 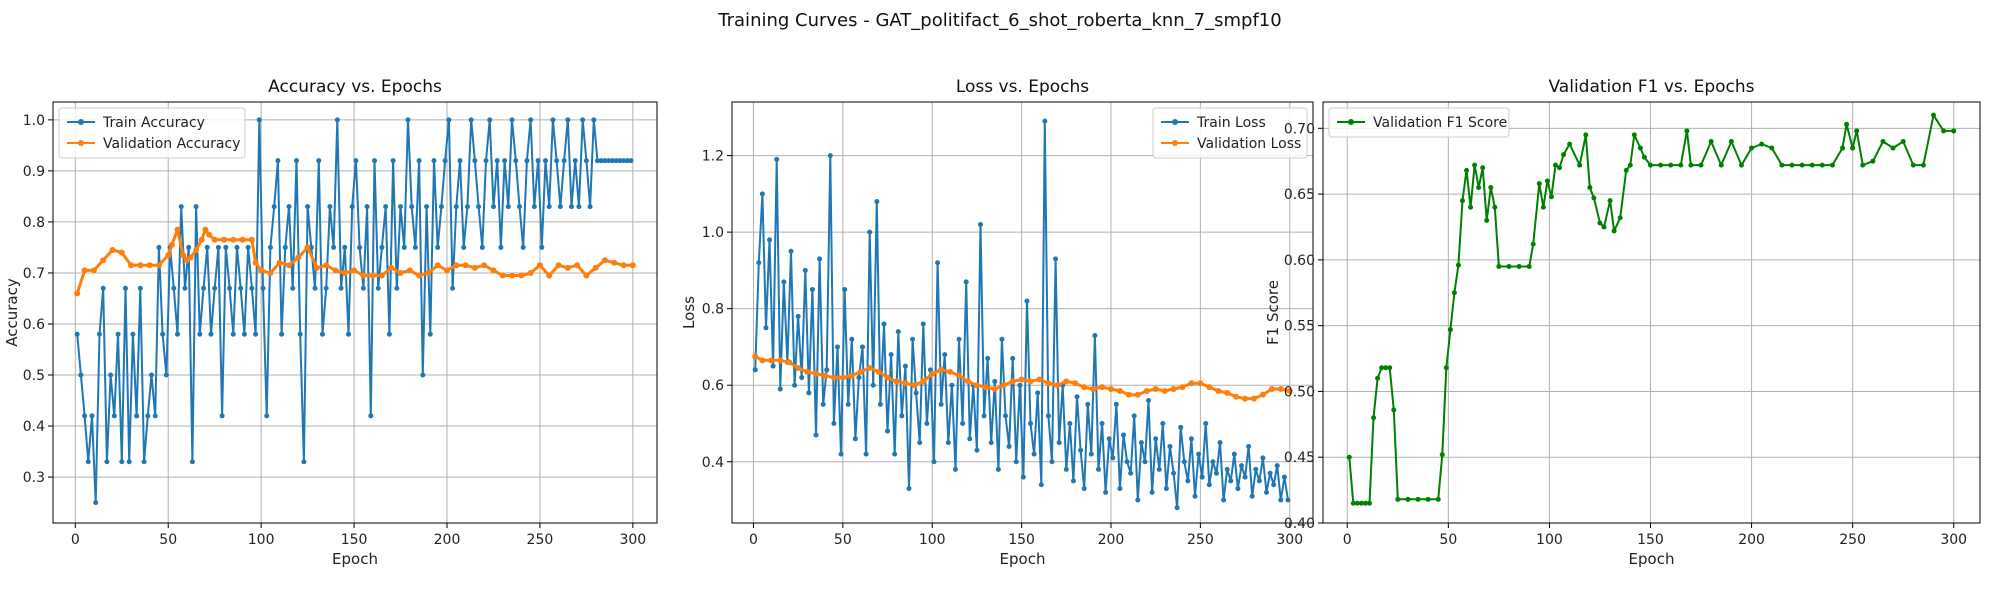 What do you see at coordinates (34, 427) in the screenshot?
I see `y-tick-label: 0.4` at bounding box center [34, 427].